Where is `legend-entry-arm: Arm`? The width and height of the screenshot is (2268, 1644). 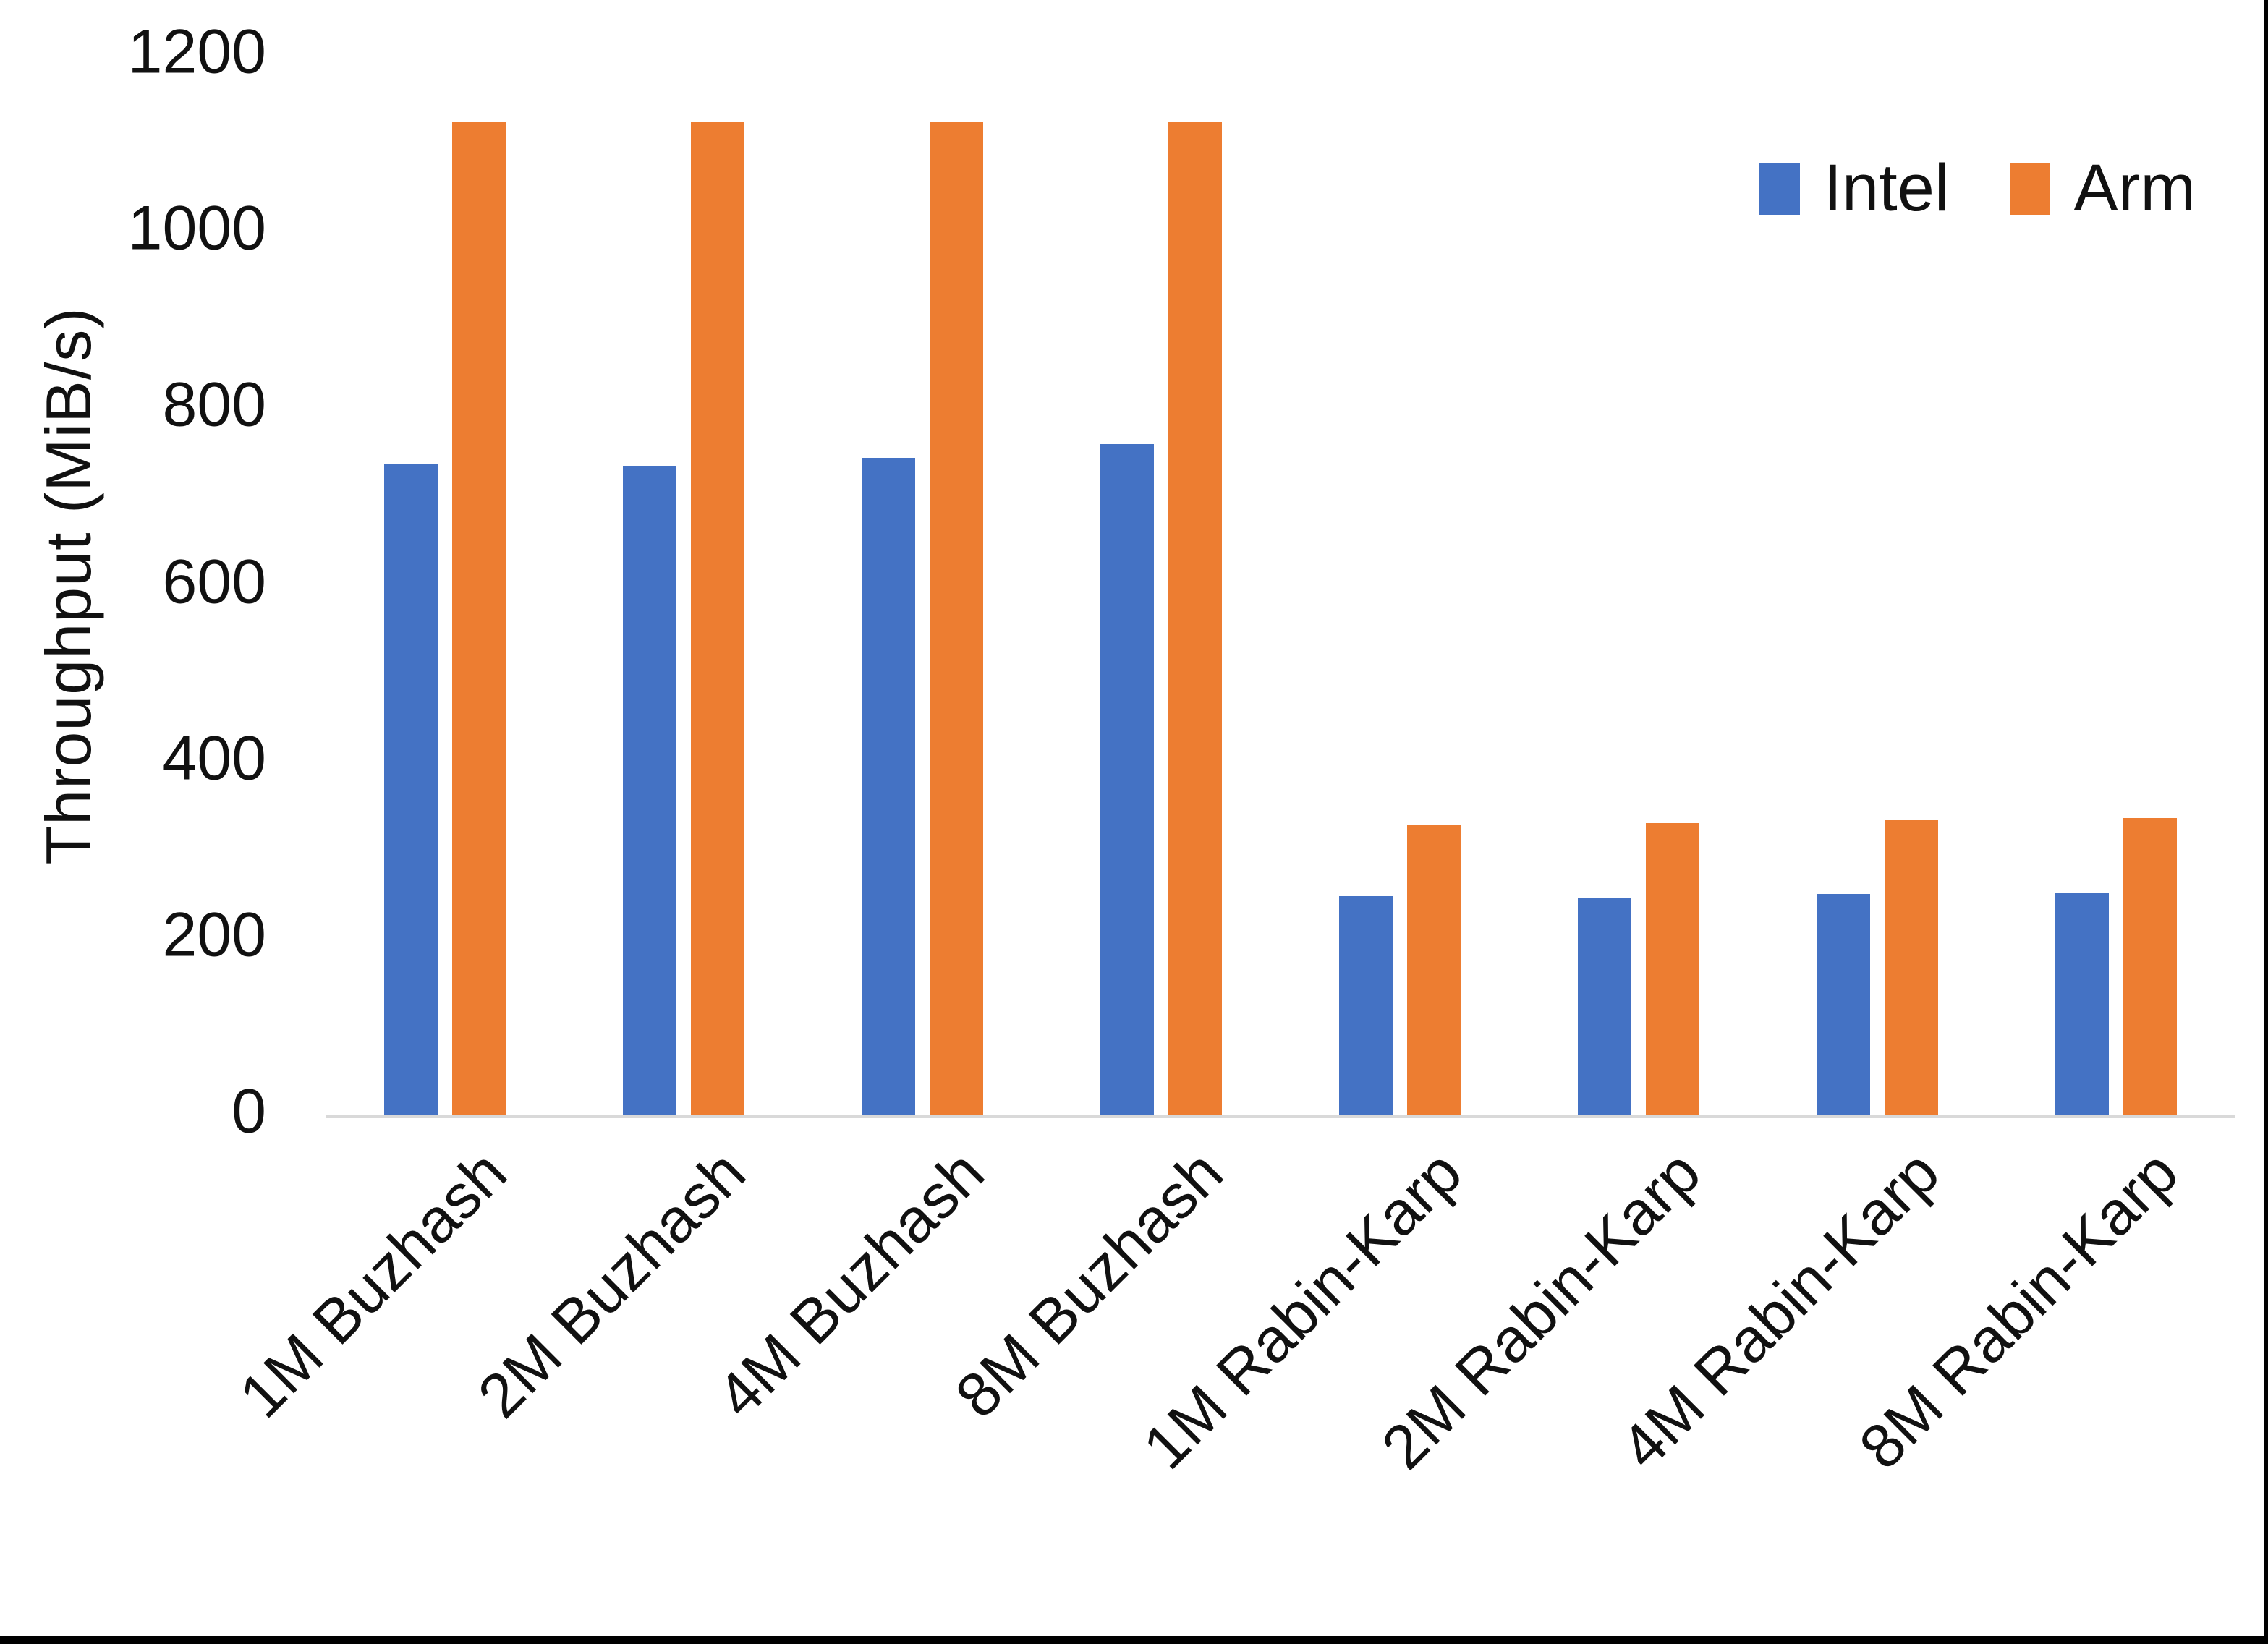
legend-entry-arm: Arm is located at coordinates (2103, 188).